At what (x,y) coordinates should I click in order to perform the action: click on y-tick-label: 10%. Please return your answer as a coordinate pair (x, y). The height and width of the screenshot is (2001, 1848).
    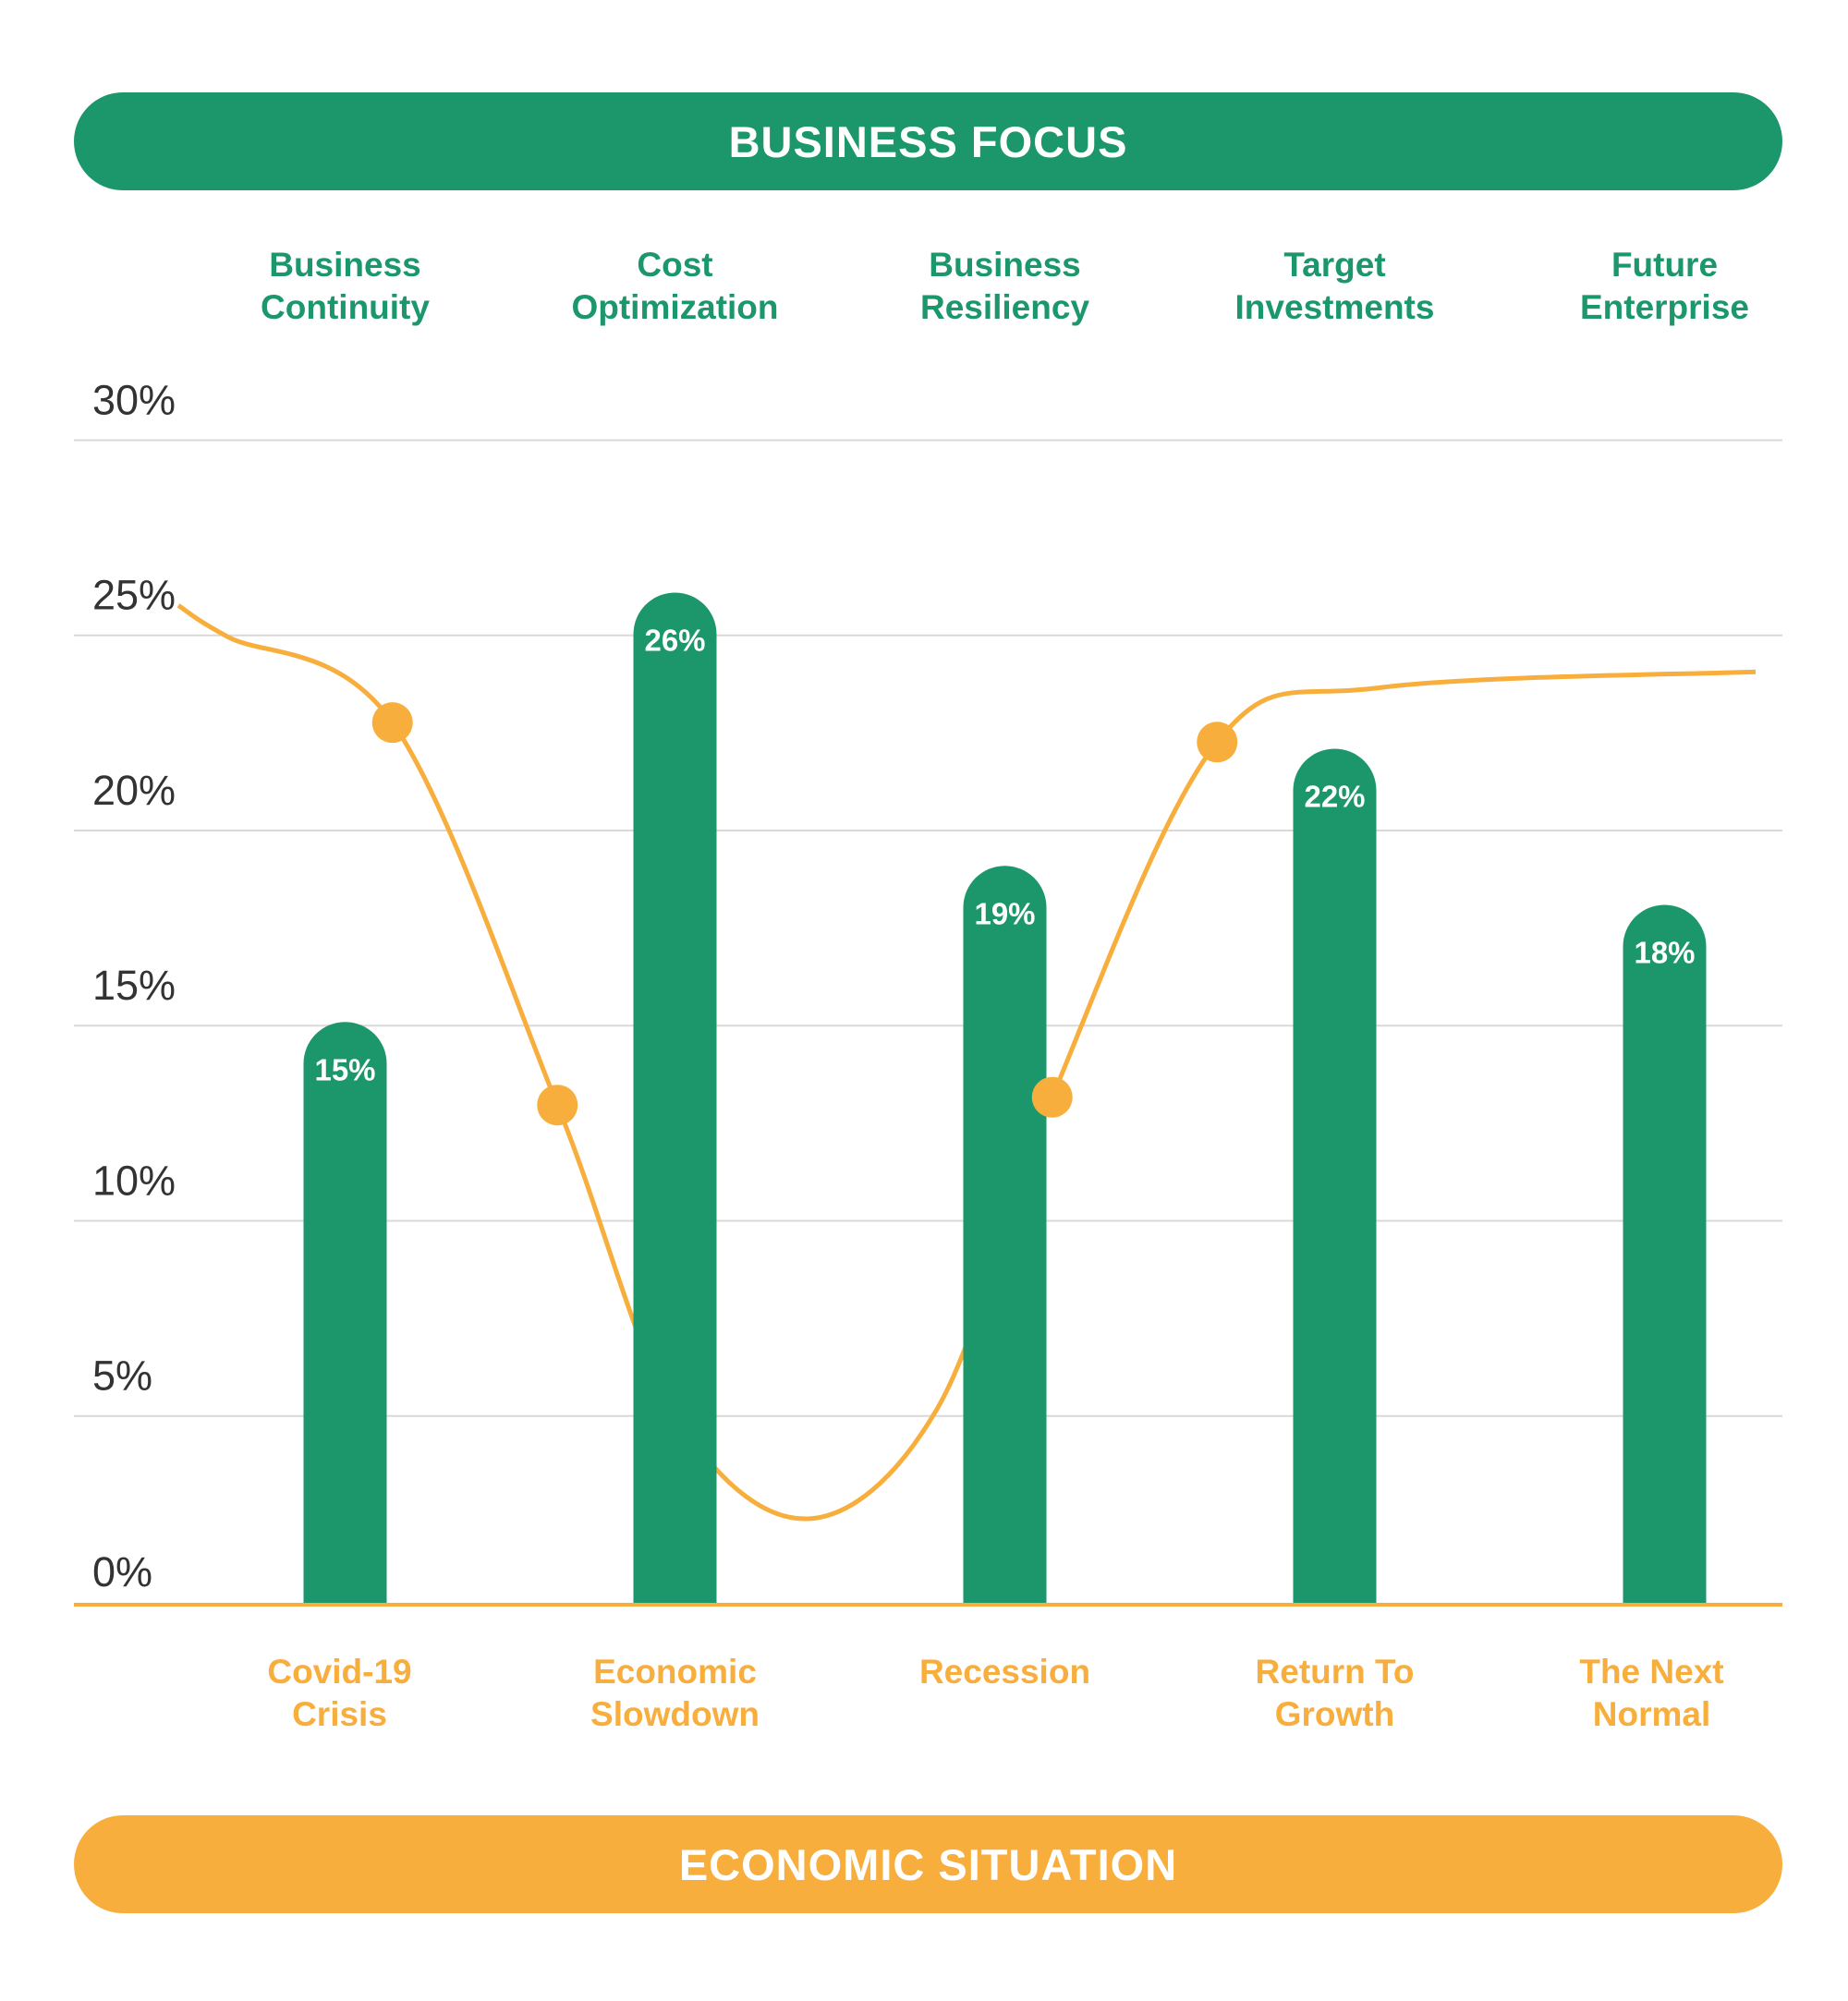
    Looking at the image, I should click on (134, 1180).